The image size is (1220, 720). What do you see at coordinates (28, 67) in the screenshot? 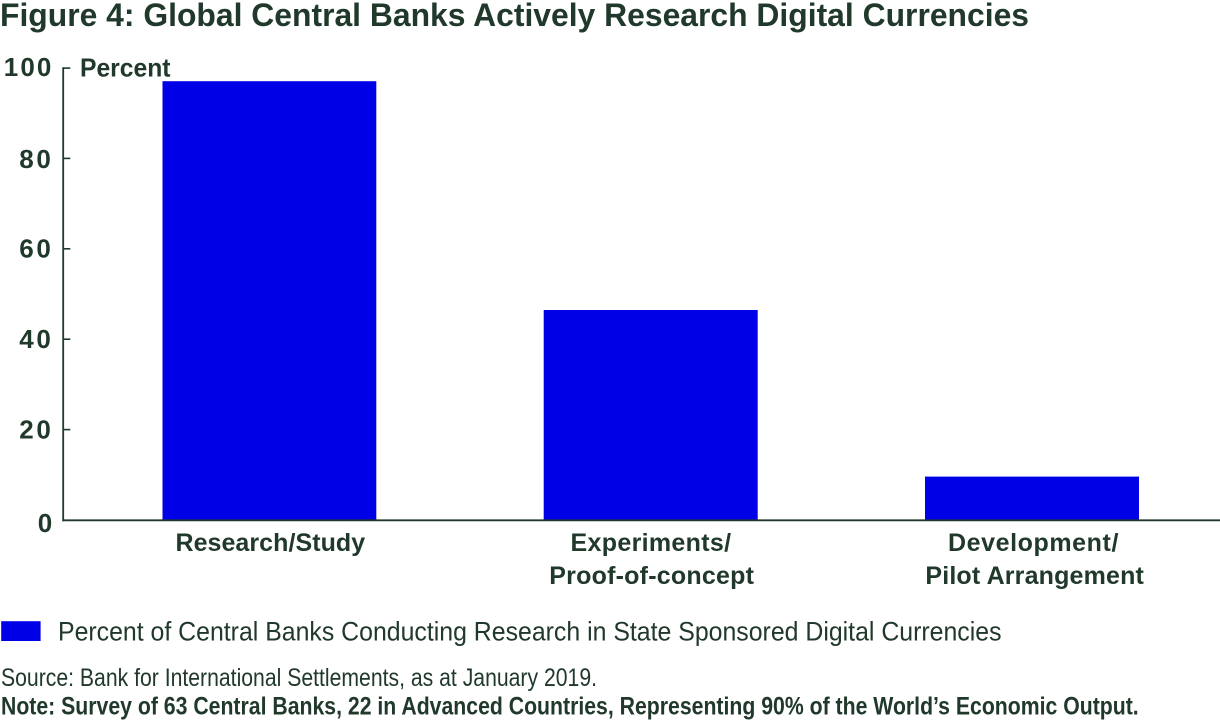
I see `svg-text: 100` at bounding box center [28, 67].